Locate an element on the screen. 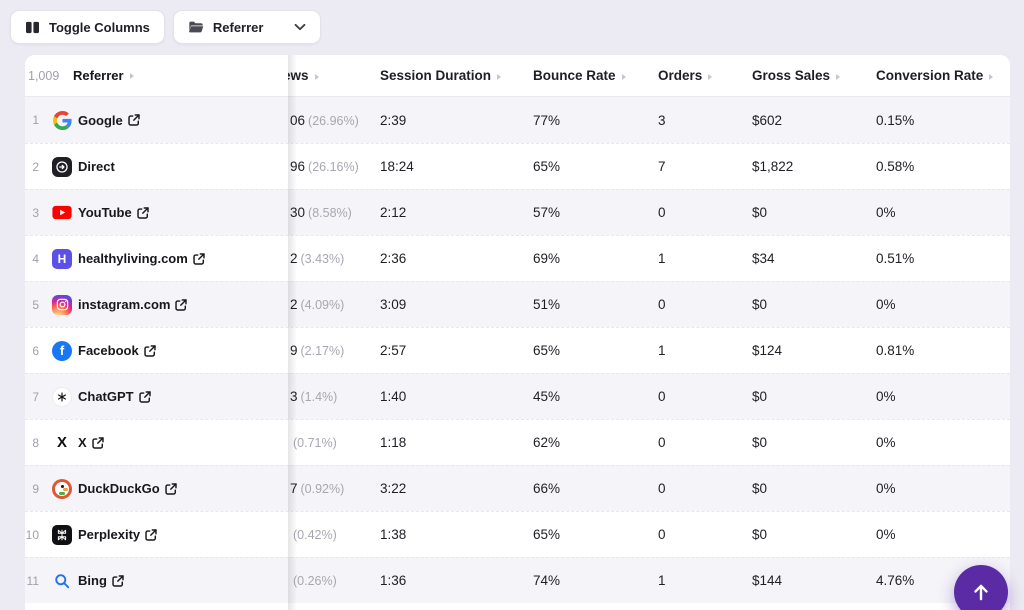  perplexity-icon is located at coordinates (62, 534).